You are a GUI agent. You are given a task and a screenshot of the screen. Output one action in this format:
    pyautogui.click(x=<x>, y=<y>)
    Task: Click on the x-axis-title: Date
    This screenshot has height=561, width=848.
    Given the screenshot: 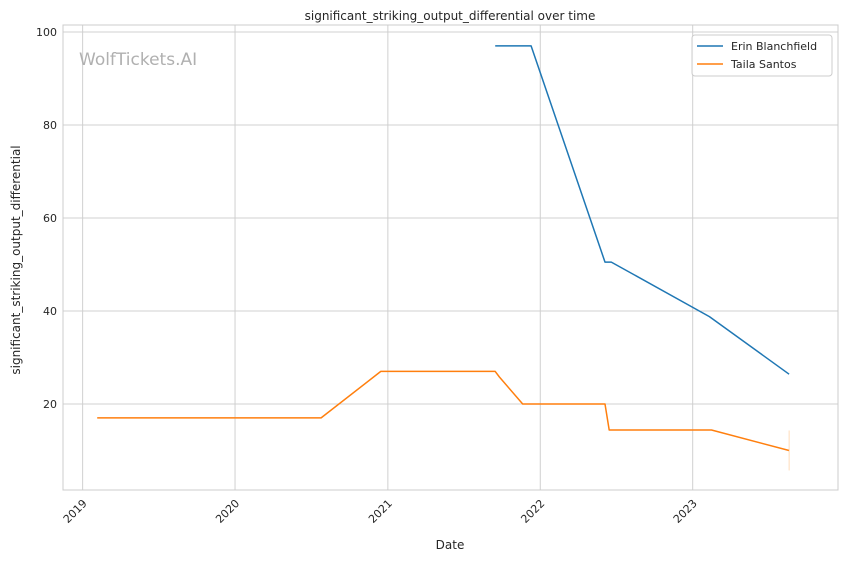 What is the action you would take?
    pyautogui.click(x=450, y=545)
    